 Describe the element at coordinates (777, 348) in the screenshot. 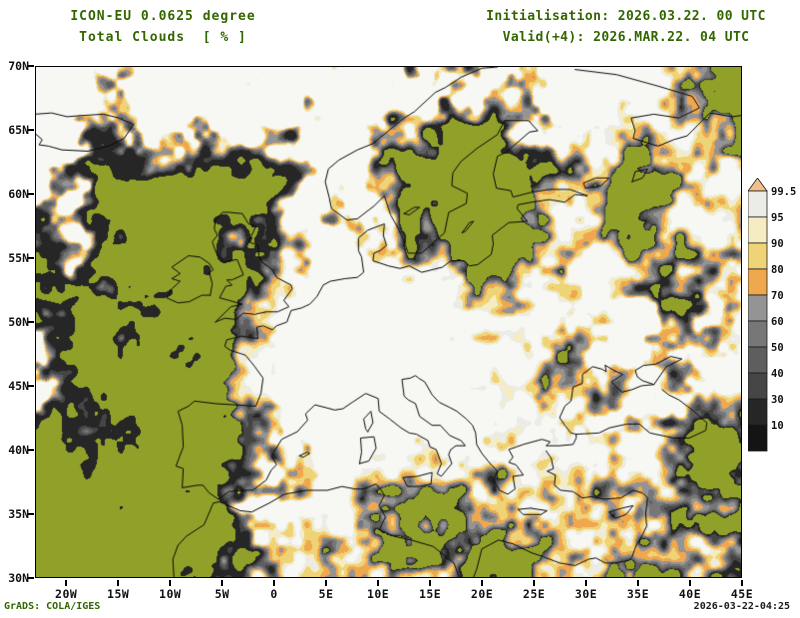

I see `colorbar-label: 50` at that location.